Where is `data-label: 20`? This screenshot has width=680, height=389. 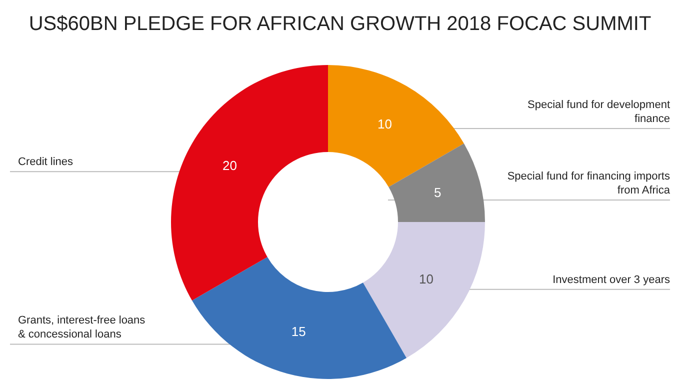
data-label: 20 is located at coordinates (229, 165).